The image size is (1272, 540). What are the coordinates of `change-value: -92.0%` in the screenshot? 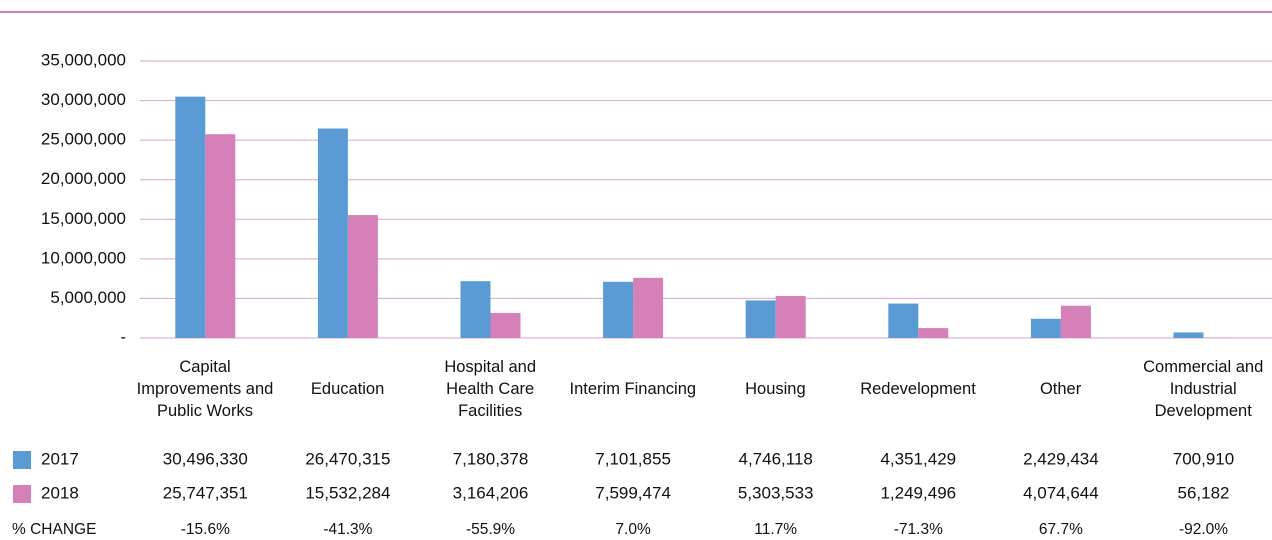 It's located at (1203, 529).